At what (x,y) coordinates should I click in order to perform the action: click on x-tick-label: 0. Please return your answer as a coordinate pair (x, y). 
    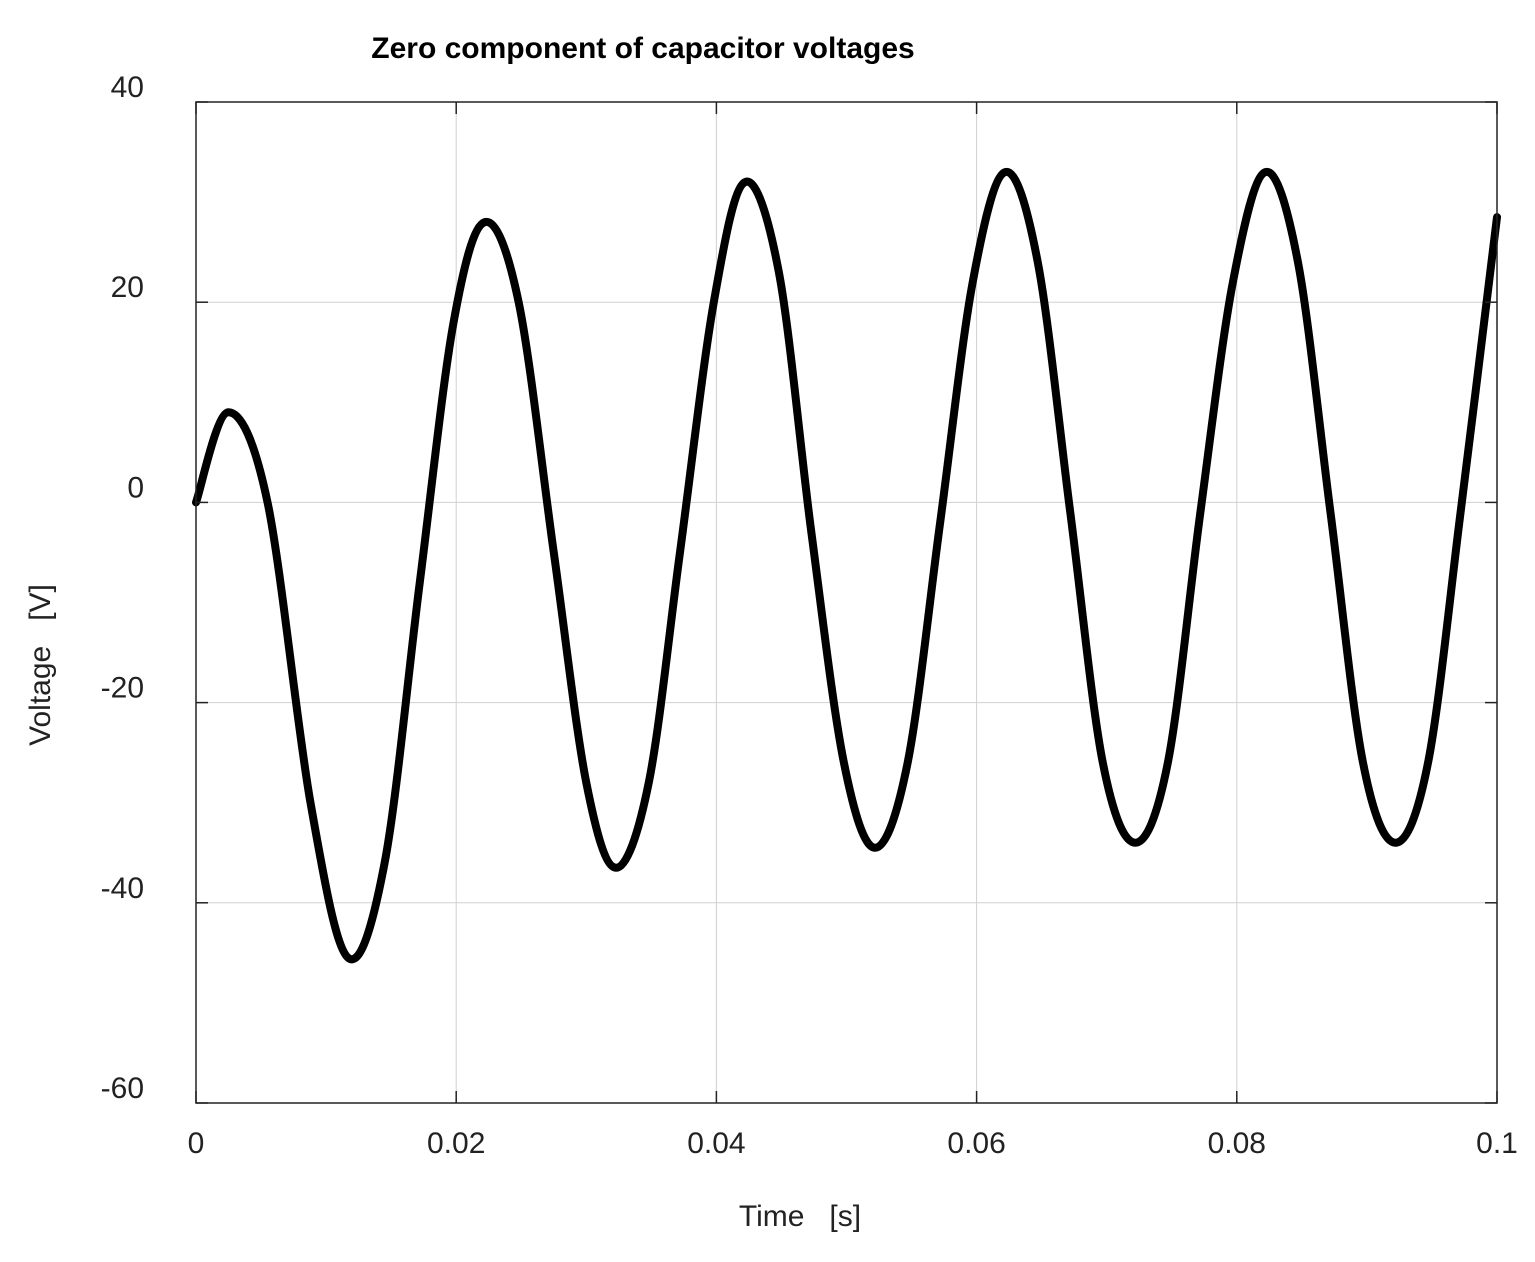
    Looking at the image, I should click on (196, 1143).